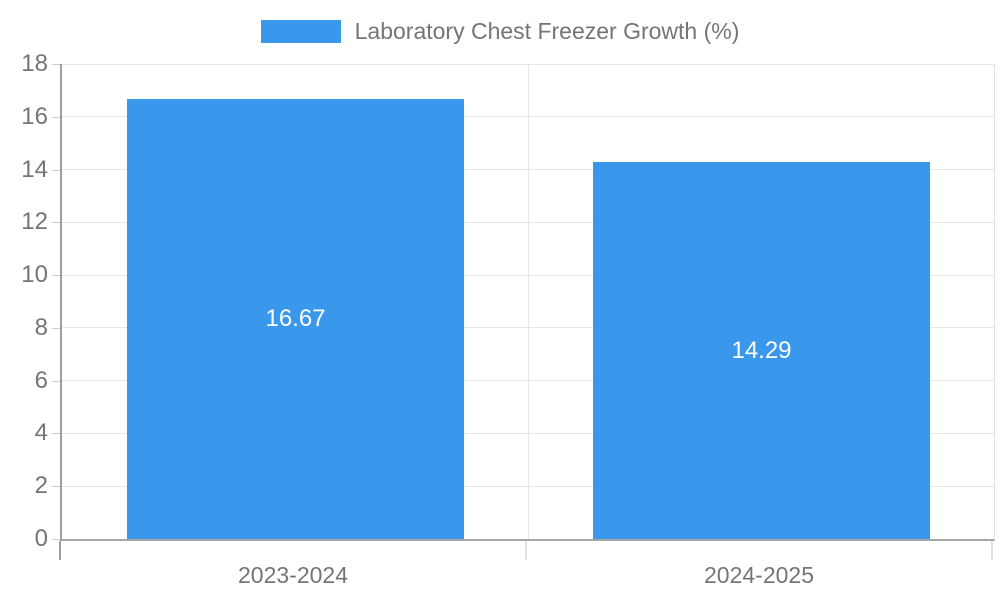 This screenshot has width=1000, height=600. I want to click on y-tick-label: 4, so click(41, 433).